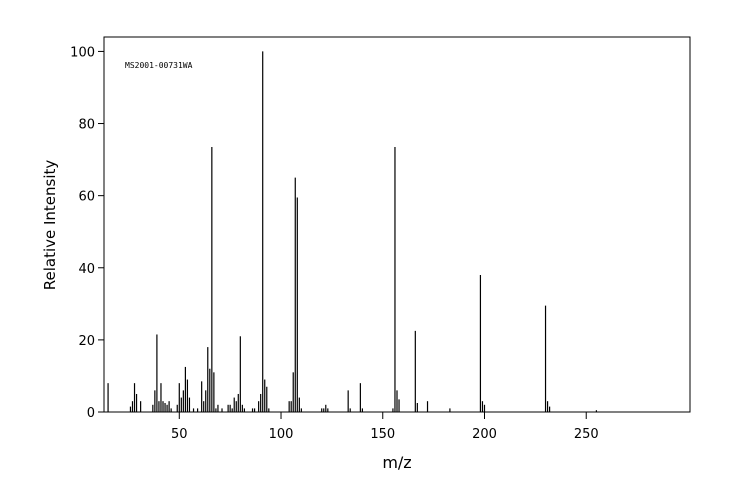 The height and width of the screenshot is (504, 744). Describe the element at coordinates (396, 462) in the screenshot. I see `x-axis-label: m/z` at that location.